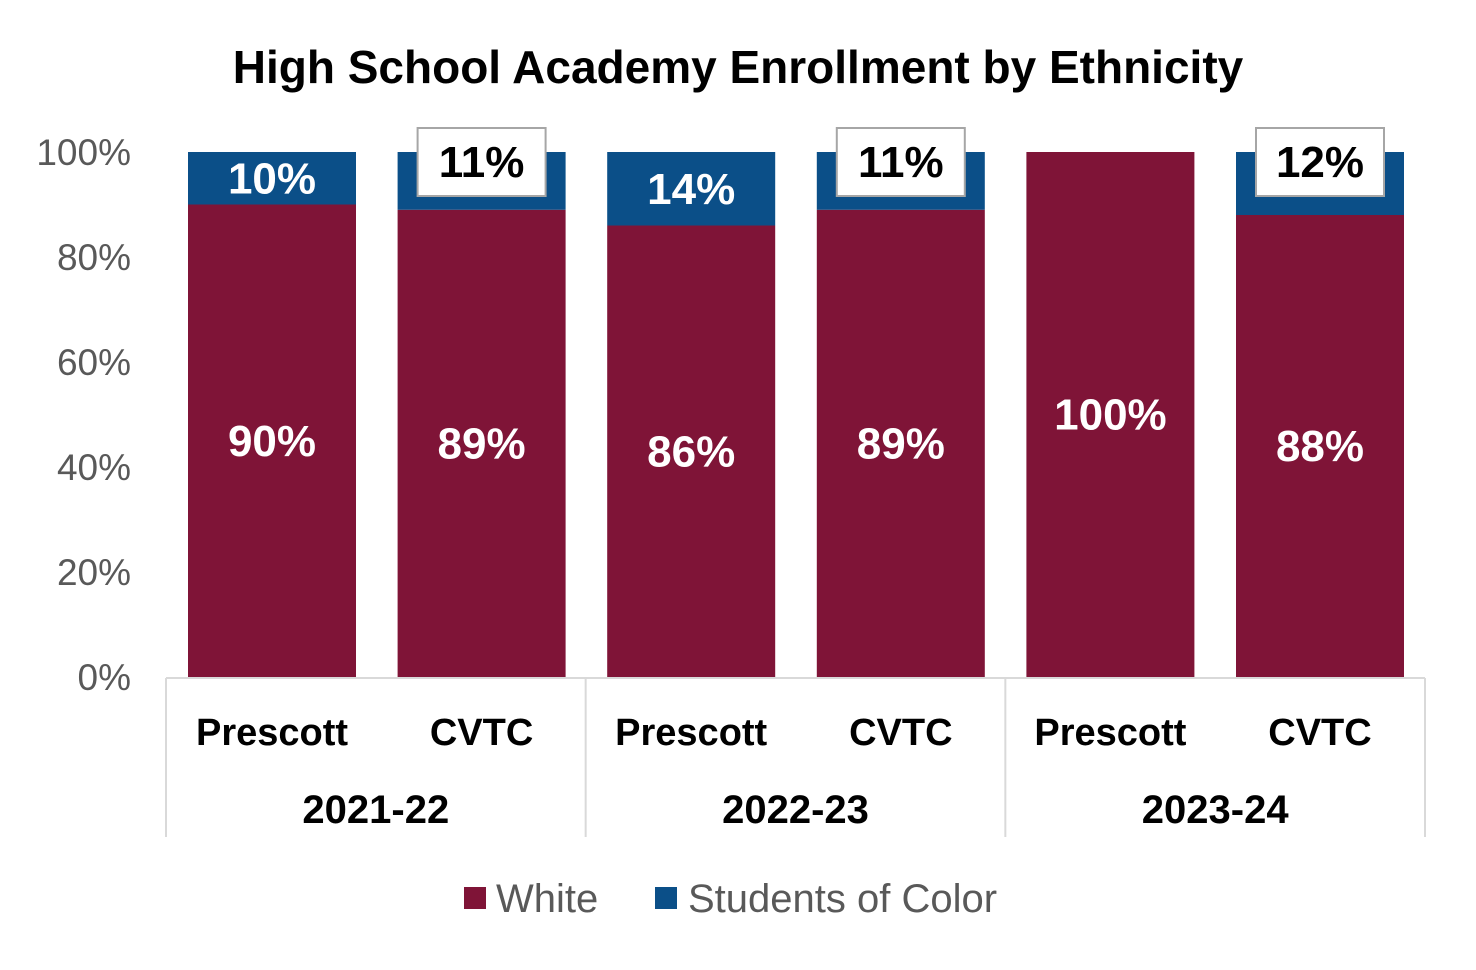 The width and height of the screenshot is (1476, 970). I want to click on legend-label: Students of Color, so click(842, 899).